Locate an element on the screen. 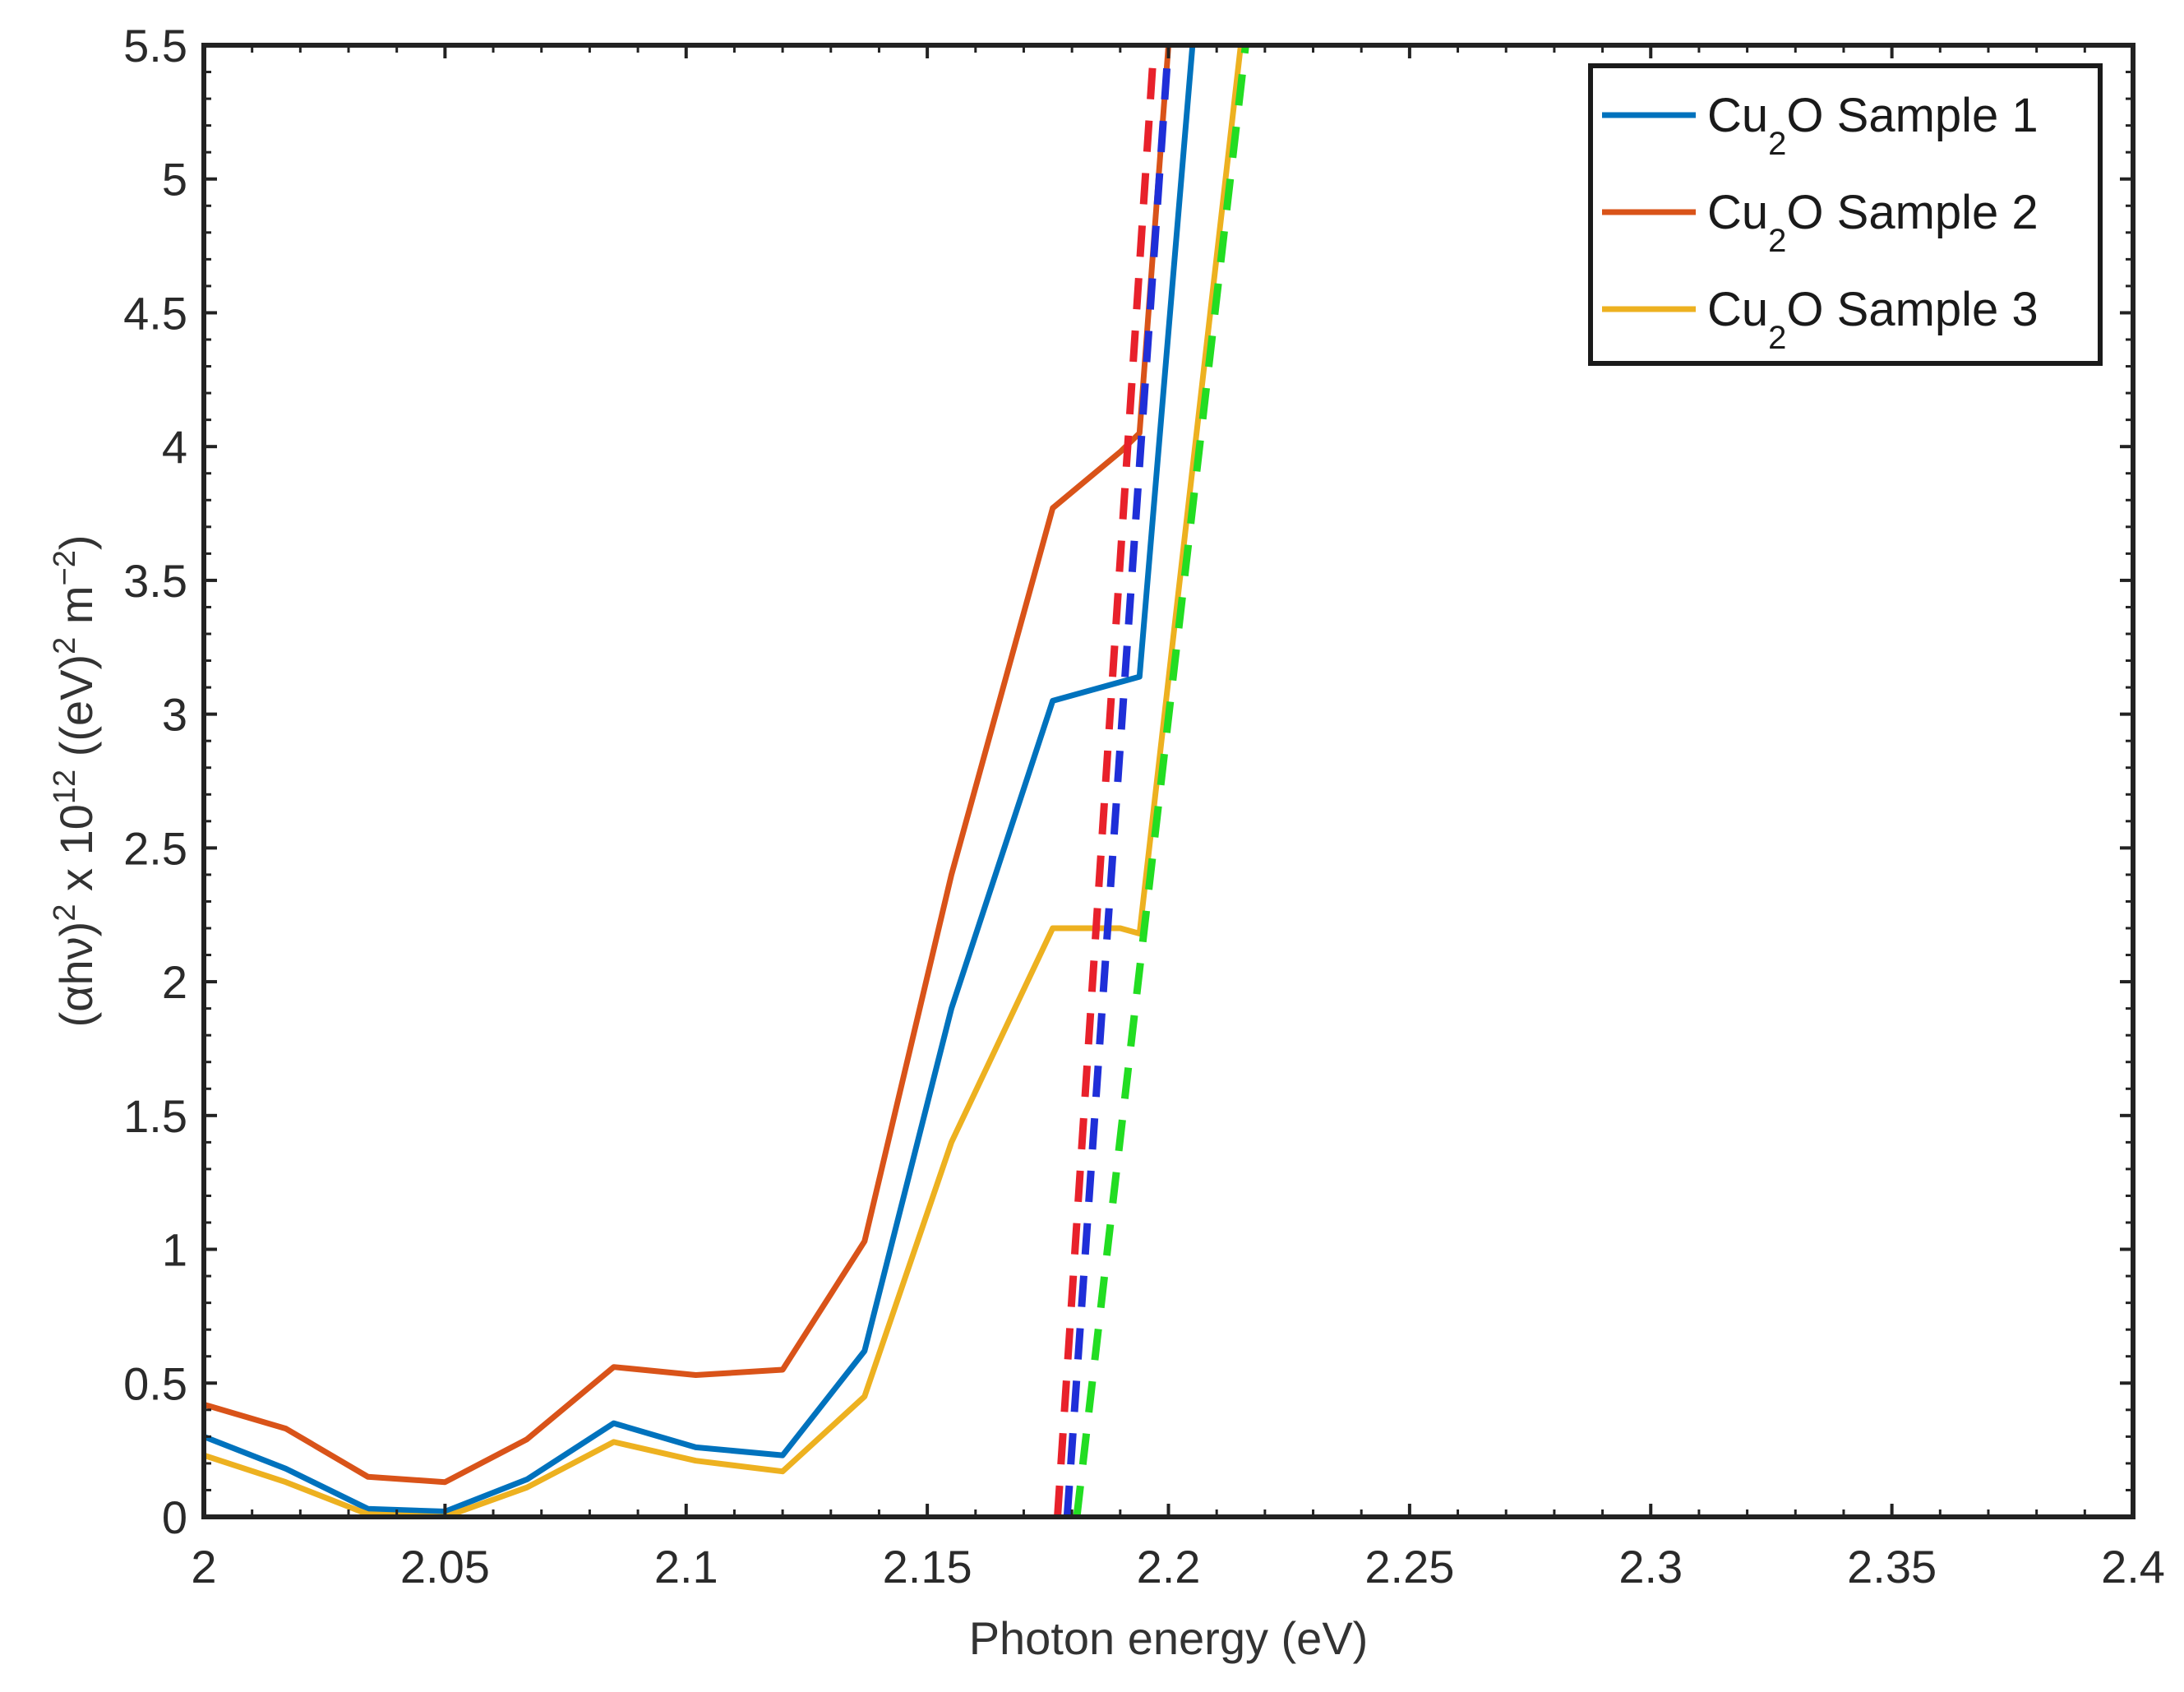  y-tick-label: 0.5 is located at coordinates (155, 1383).